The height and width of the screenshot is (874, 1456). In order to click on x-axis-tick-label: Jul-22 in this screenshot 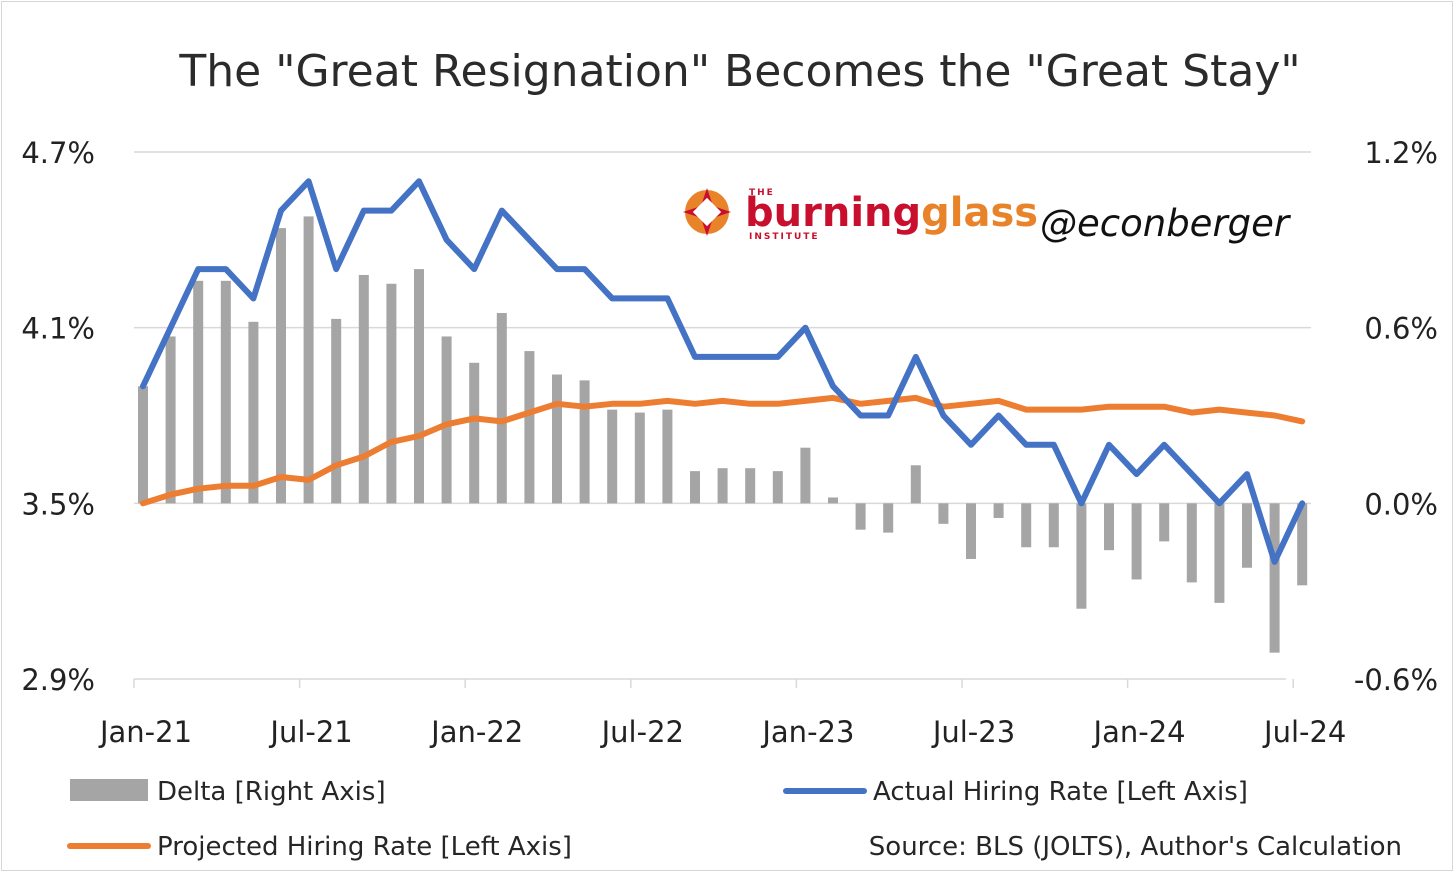, I will do `click(642, 732)`.